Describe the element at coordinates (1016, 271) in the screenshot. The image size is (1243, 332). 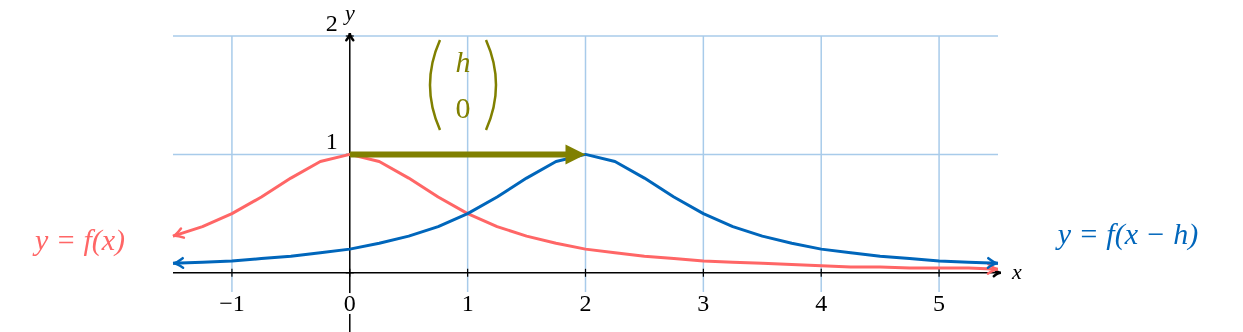
I see `x-axis-title: x` at that location.